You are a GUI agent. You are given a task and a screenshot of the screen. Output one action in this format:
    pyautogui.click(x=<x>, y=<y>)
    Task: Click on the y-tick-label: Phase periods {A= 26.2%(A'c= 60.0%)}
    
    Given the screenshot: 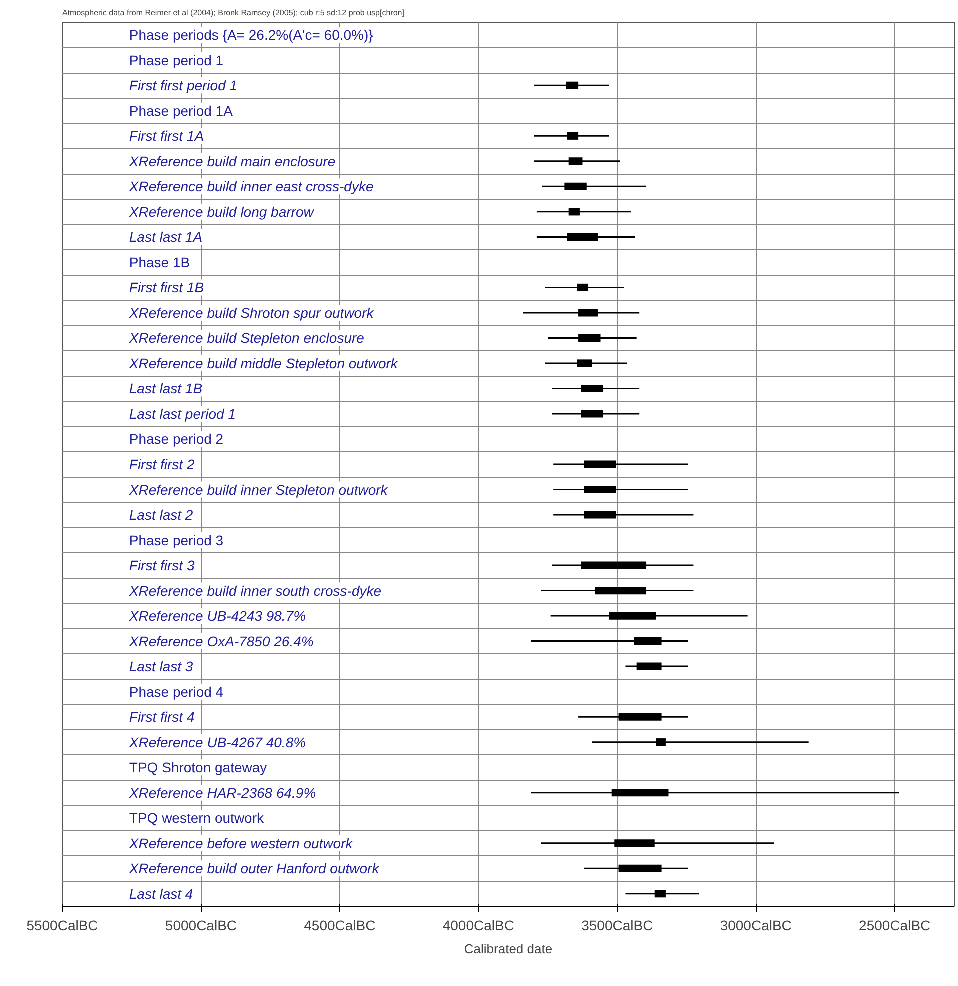 What is the action you would take?
    pyautogui.click(x=251, y=35)
    